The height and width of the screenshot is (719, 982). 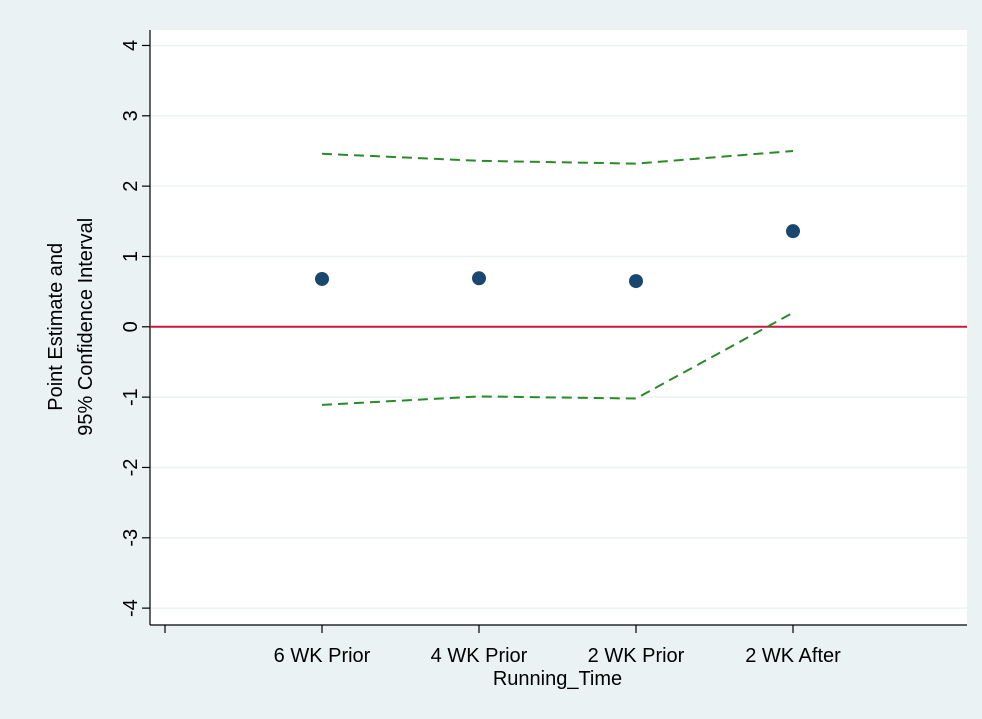 I want to click on y-axis-title: 95% Confidence Interval, so click(x=86, y=327).